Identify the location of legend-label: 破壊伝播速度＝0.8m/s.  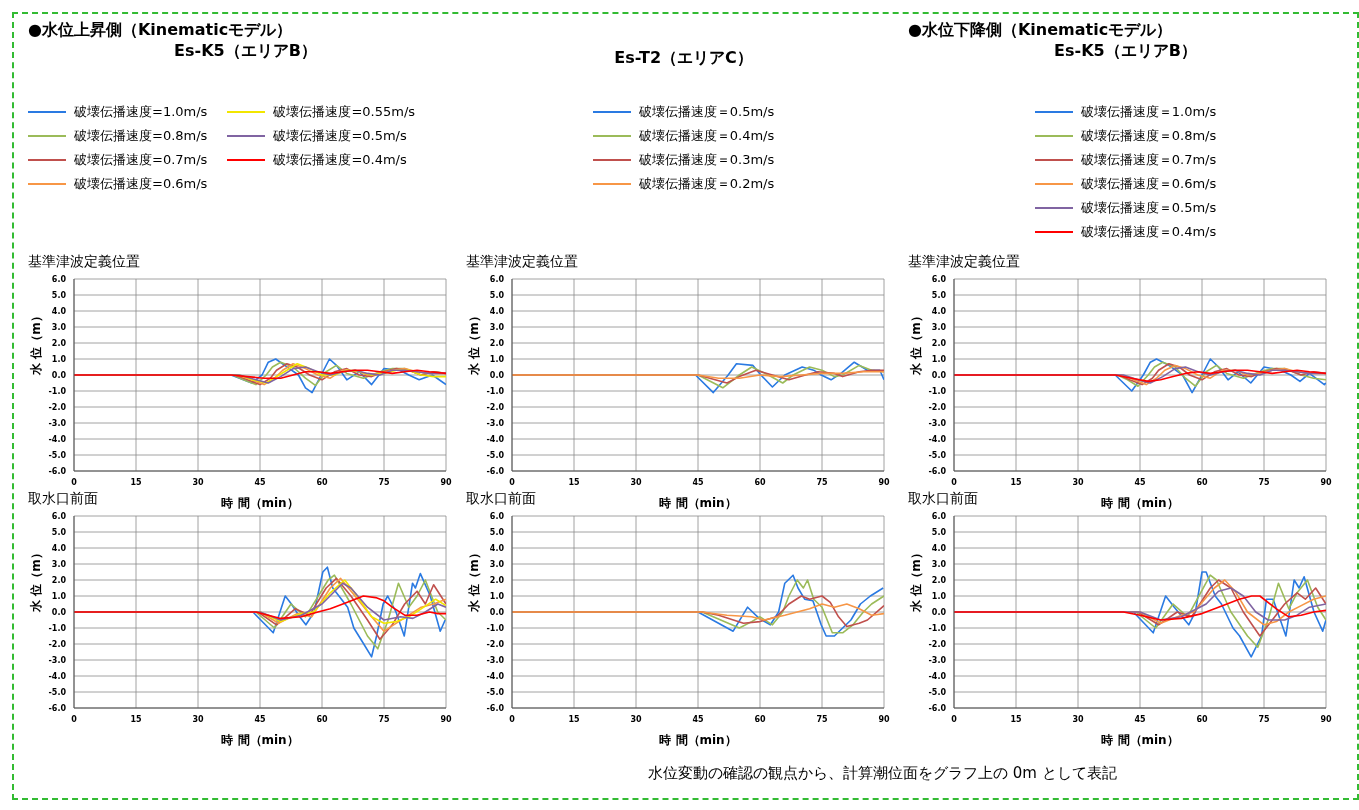
(1148, 136).